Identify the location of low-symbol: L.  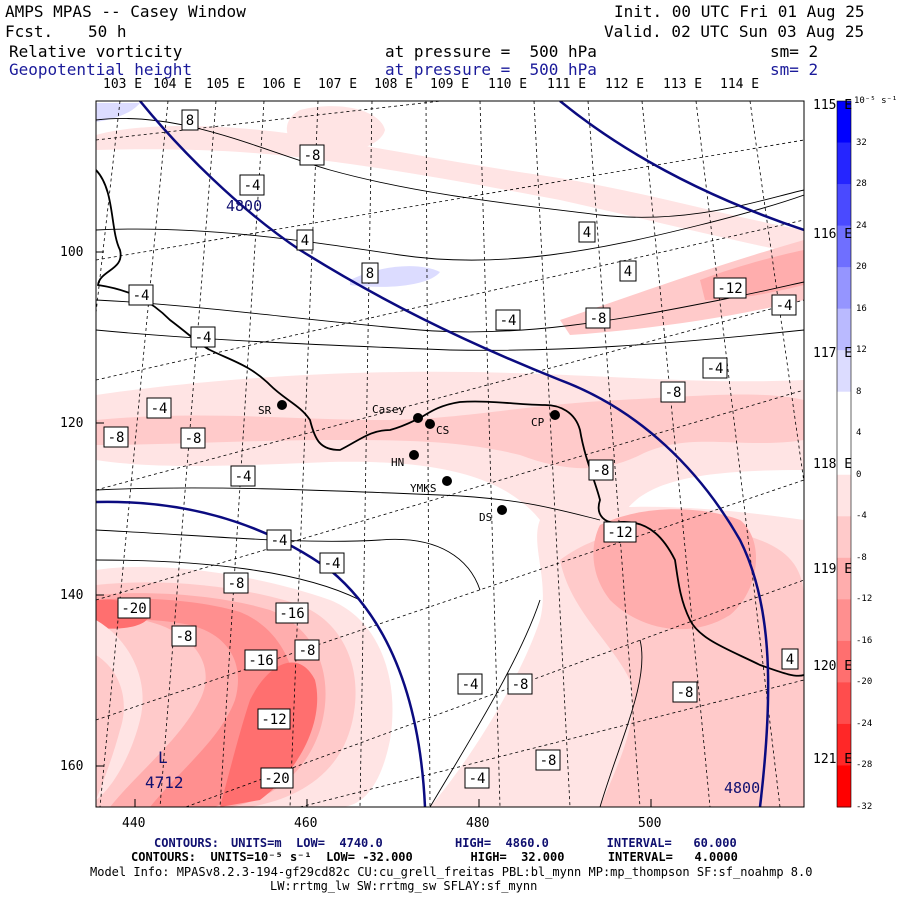
(163, 757).